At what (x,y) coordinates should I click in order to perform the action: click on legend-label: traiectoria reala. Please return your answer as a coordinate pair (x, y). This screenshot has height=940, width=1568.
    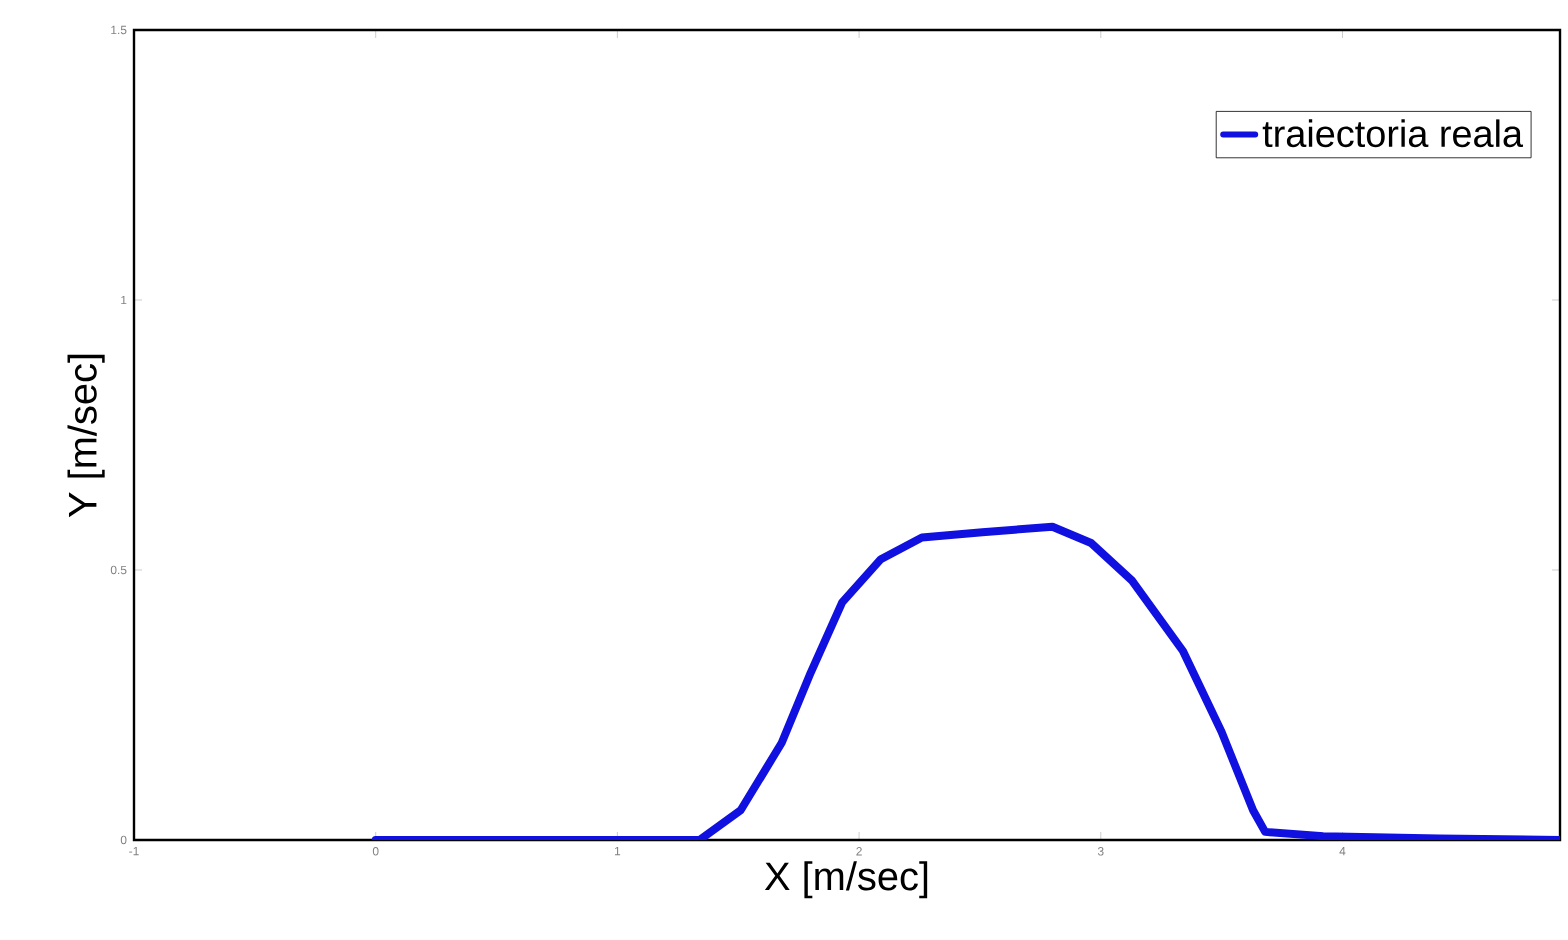
    Looking at the image, I should click on (1393, 133).